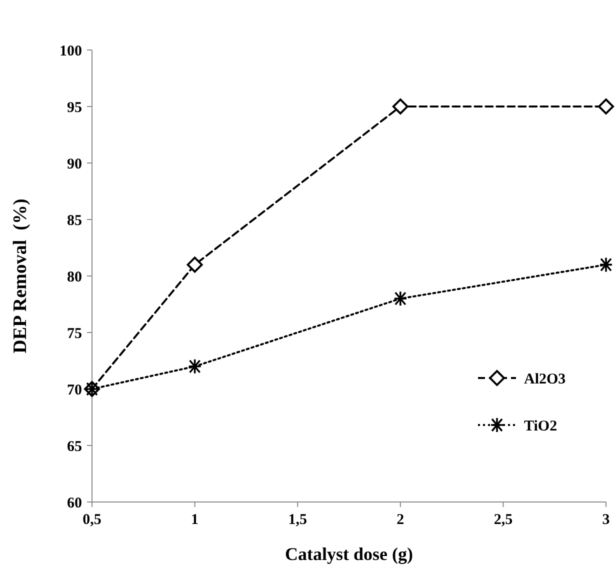 The height and width of the screenshot is (572, 616). What do you see at coordinates (74, 108) in the screenshot?
I see `y-tick-label: 95` at bounding box center [74, 108].